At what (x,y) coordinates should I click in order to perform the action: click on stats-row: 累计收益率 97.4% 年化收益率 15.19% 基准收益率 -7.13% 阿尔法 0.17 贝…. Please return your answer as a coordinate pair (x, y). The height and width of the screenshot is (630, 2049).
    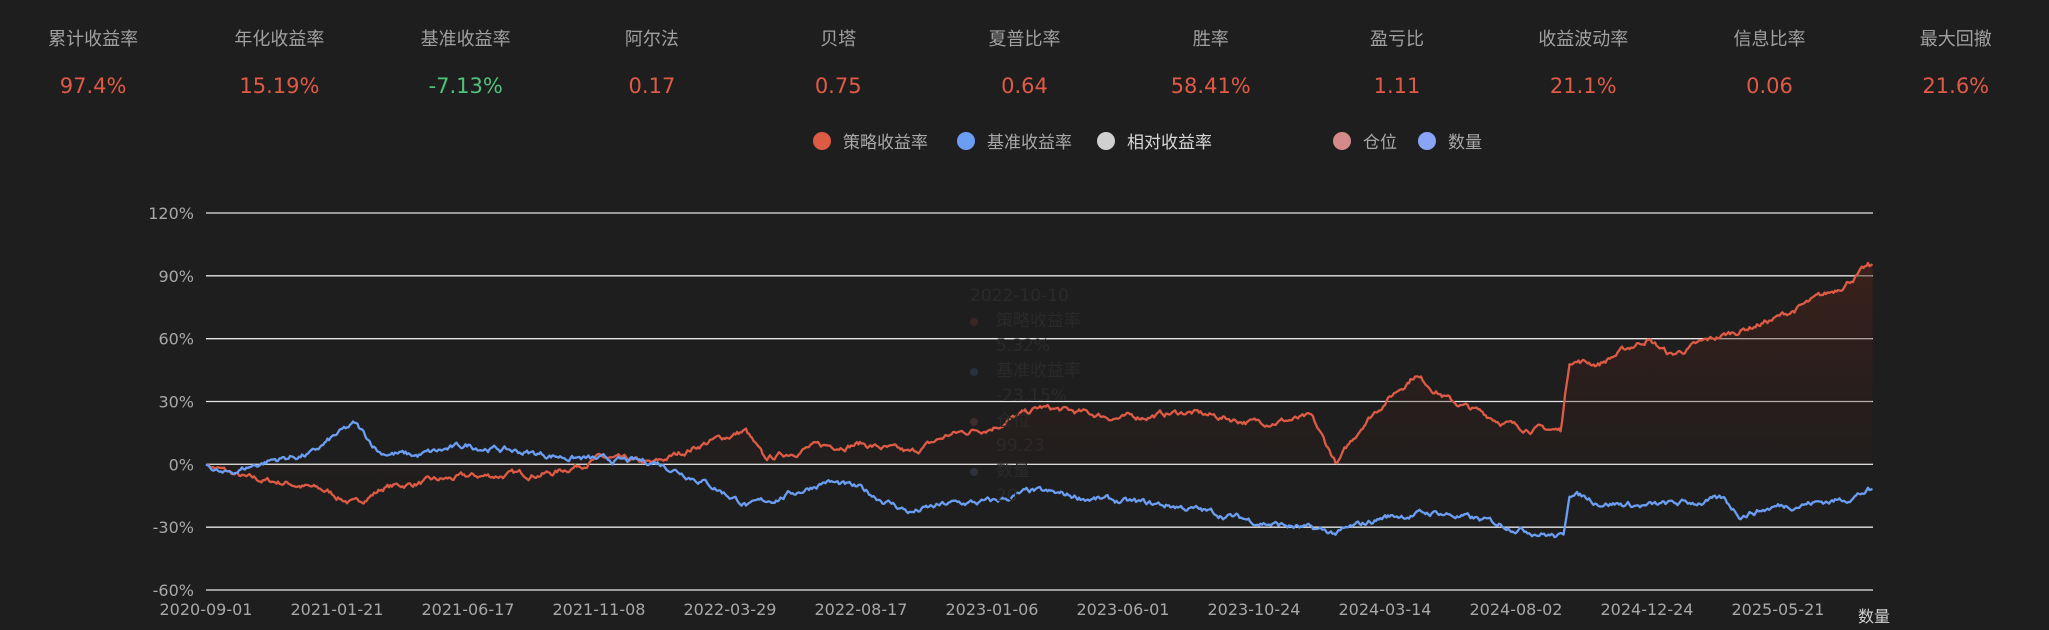
    Looking at the image, I should click on (1024, 63).